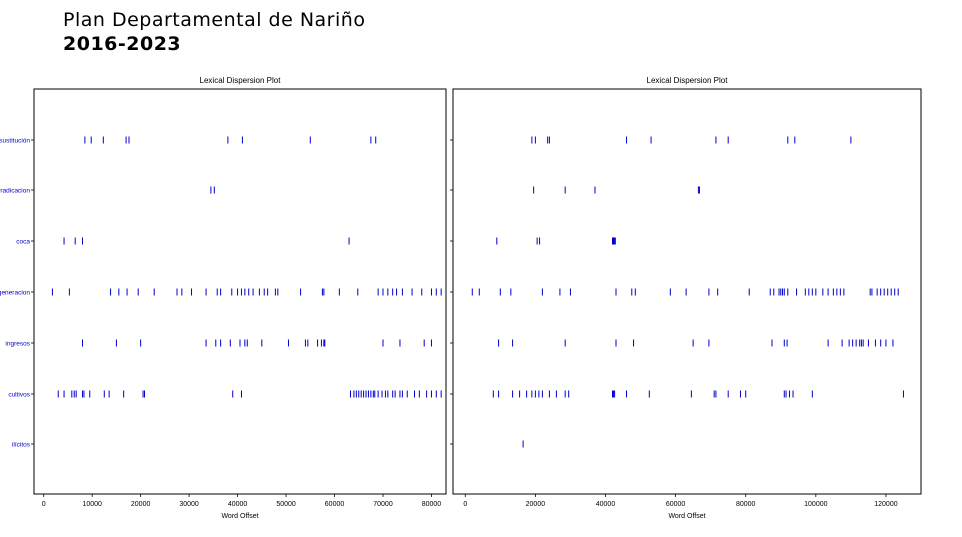  Describe the element at coordinates (214, 32) in the screenshot. I see `header: Plan Departamental de Nariño 2016-2023` at that location.